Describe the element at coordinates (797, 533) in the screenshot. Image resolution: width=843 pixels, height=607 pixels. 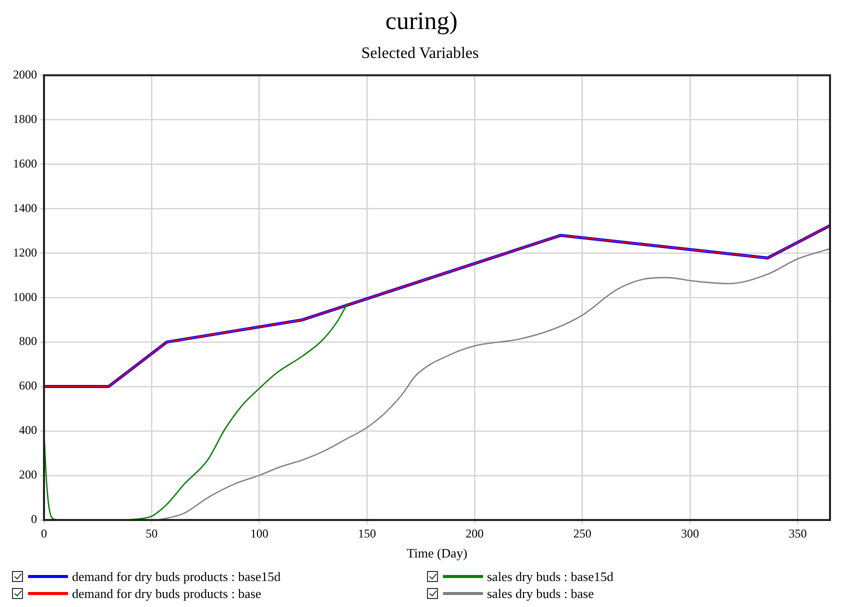
I see `x-tick-label: 350` at that location.